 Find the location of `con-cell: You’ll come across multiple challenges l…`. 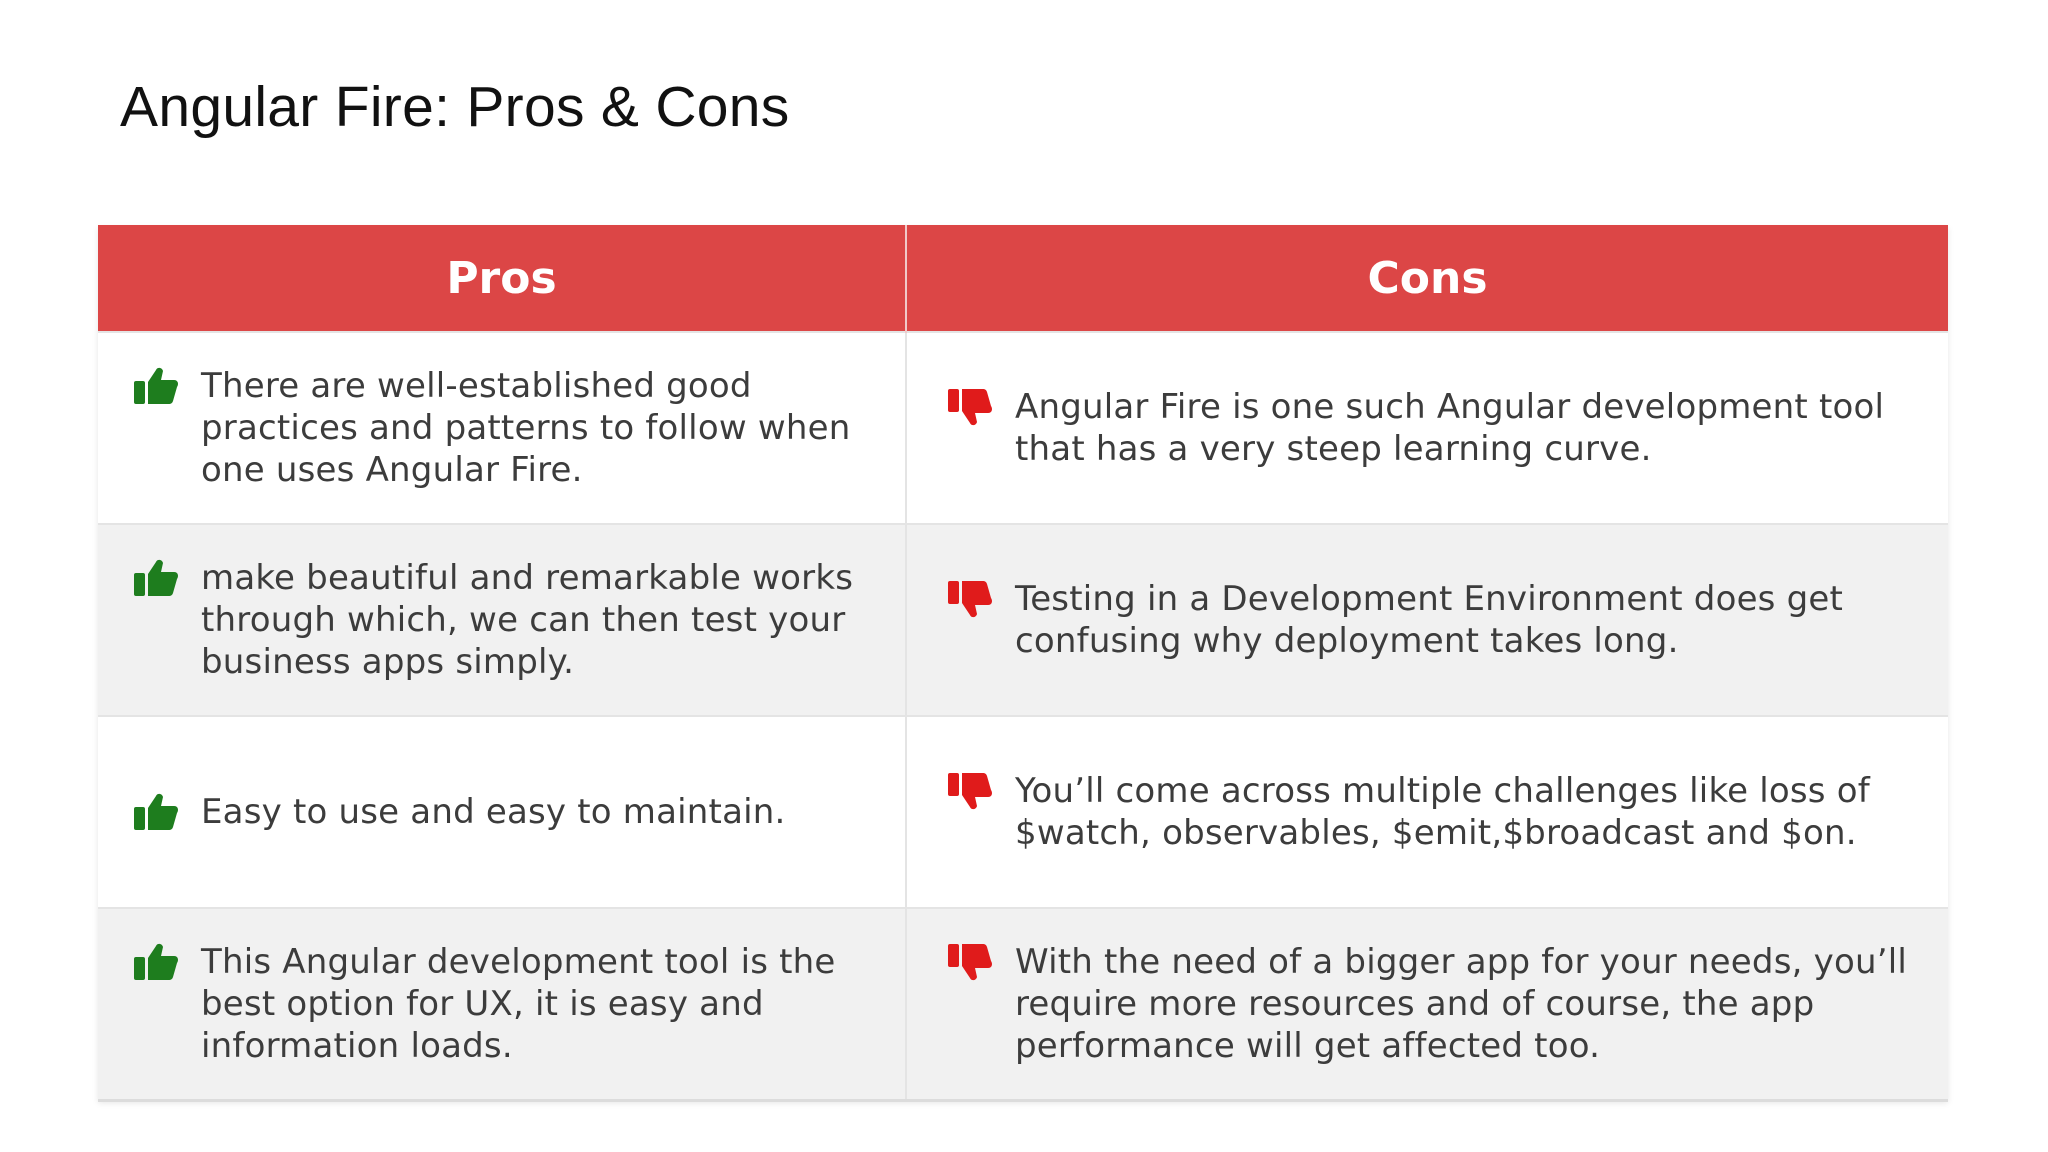

con-cell: You’ll come across multiple challenges l… is located at coordinates (1426, 811).